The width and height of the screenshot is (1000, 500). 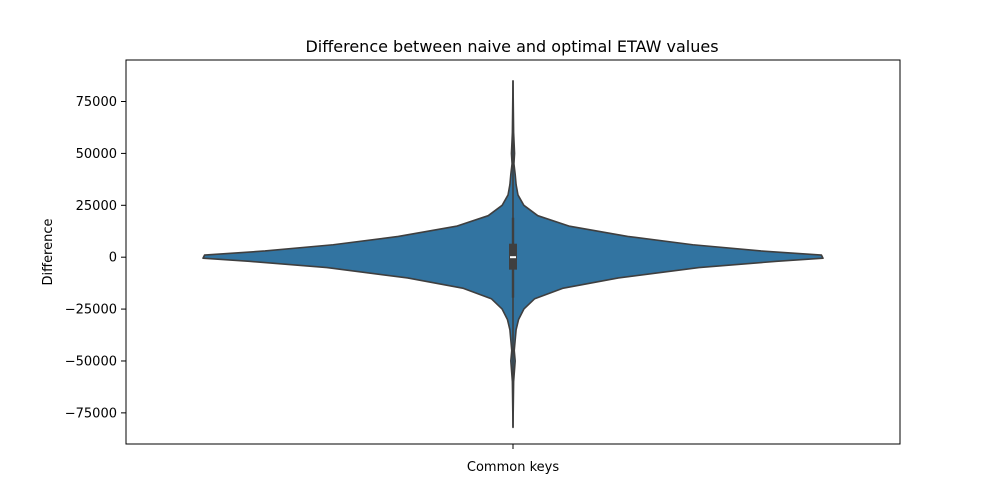 I want to click on y-tick-label: 0, so click(x=113, y=258).